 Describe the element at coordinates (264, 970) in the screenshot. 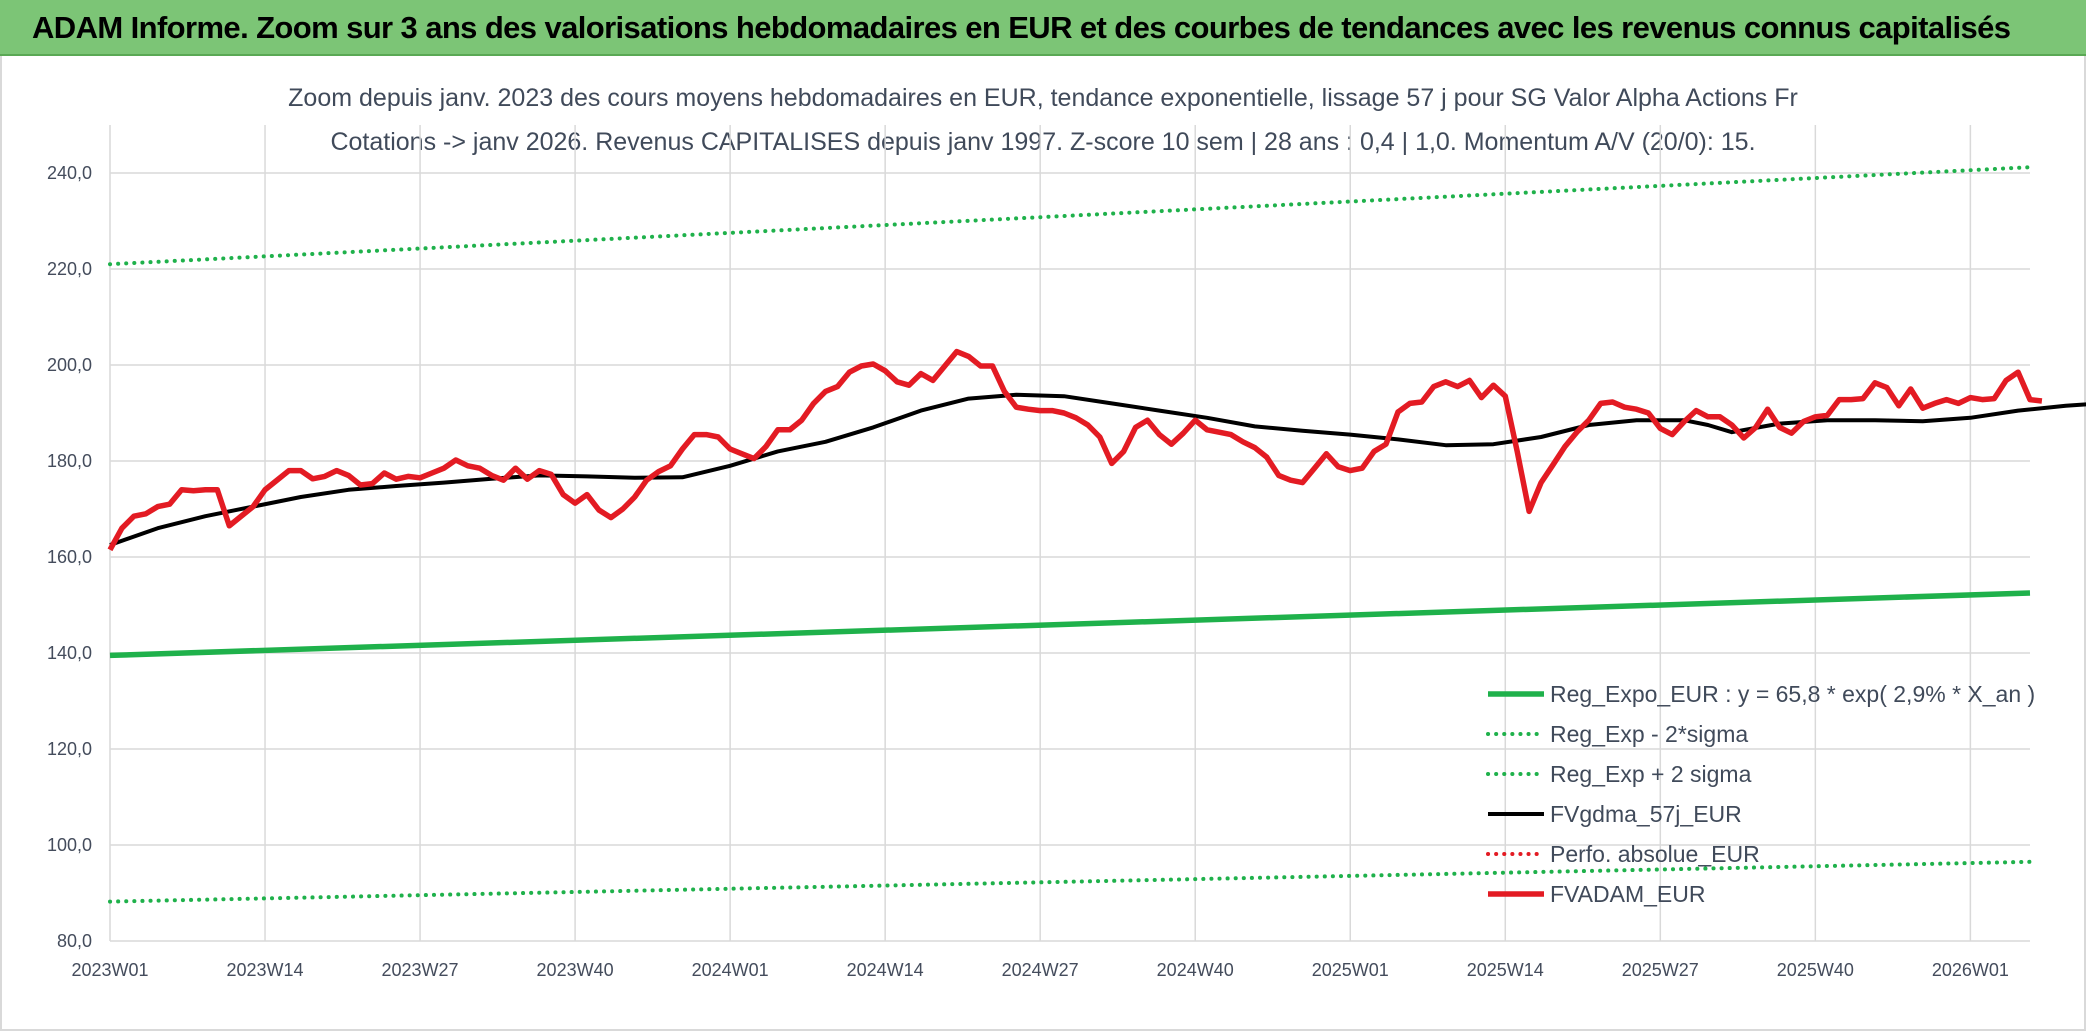

I see `x-tick-label: 2023W14` at that location.